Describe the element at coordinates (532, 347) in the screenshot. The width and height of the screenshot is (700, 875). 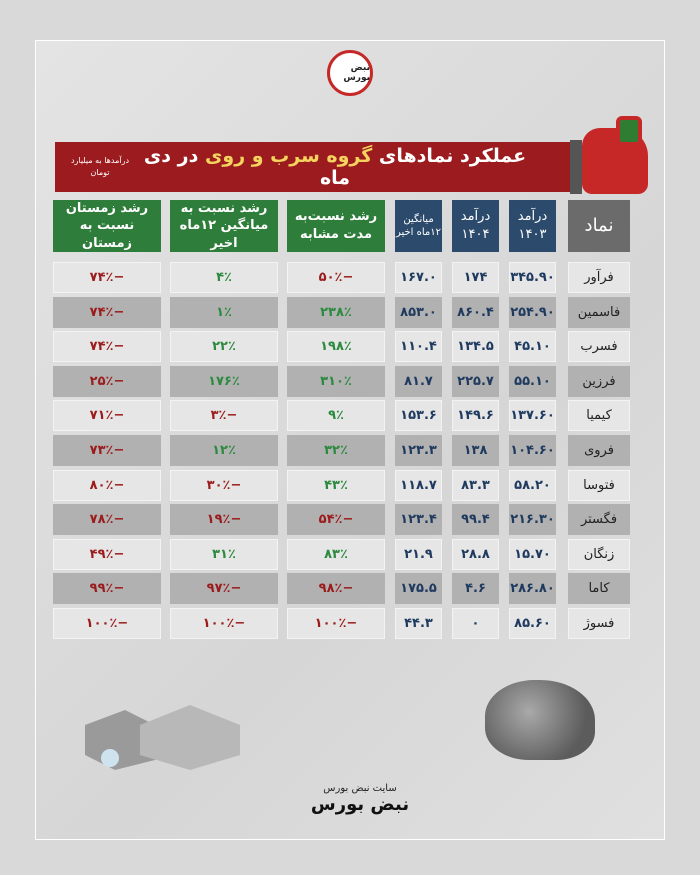
I see `cell-rev1403: ۴۵.۱۰` at that location.